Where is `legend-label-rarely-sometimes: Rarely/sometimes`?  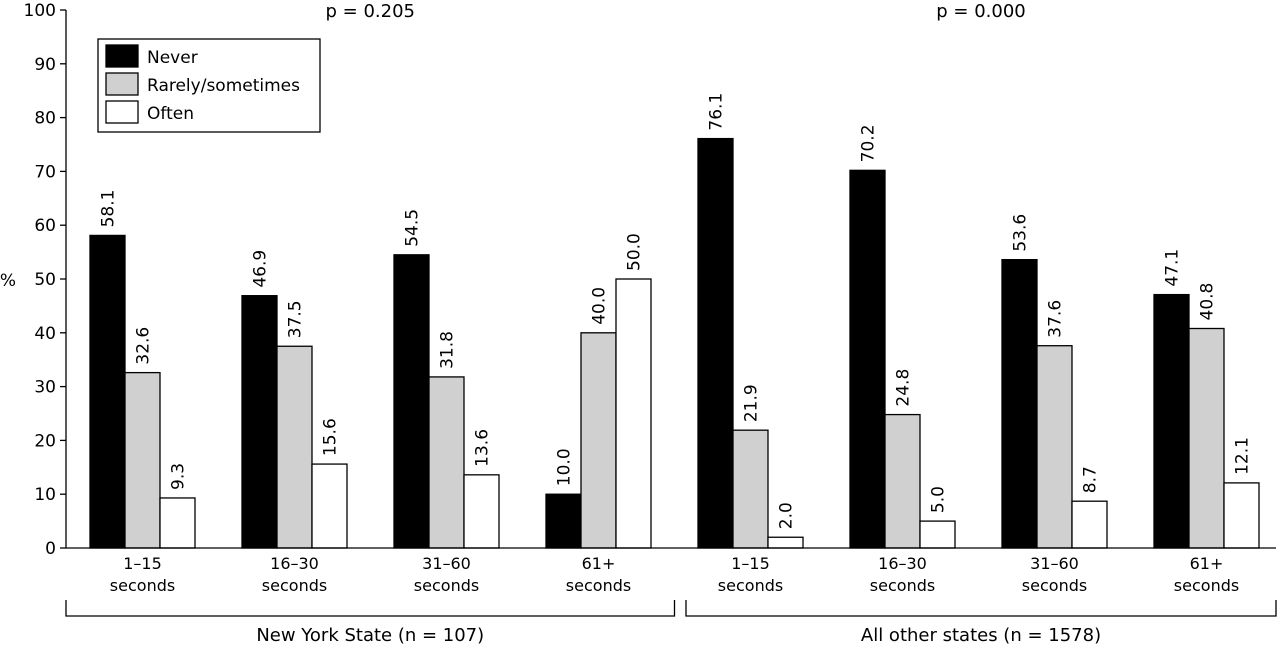 legend-label-rarely-sometimes: Rarely/sometimes is located at coordinates (223, 86).